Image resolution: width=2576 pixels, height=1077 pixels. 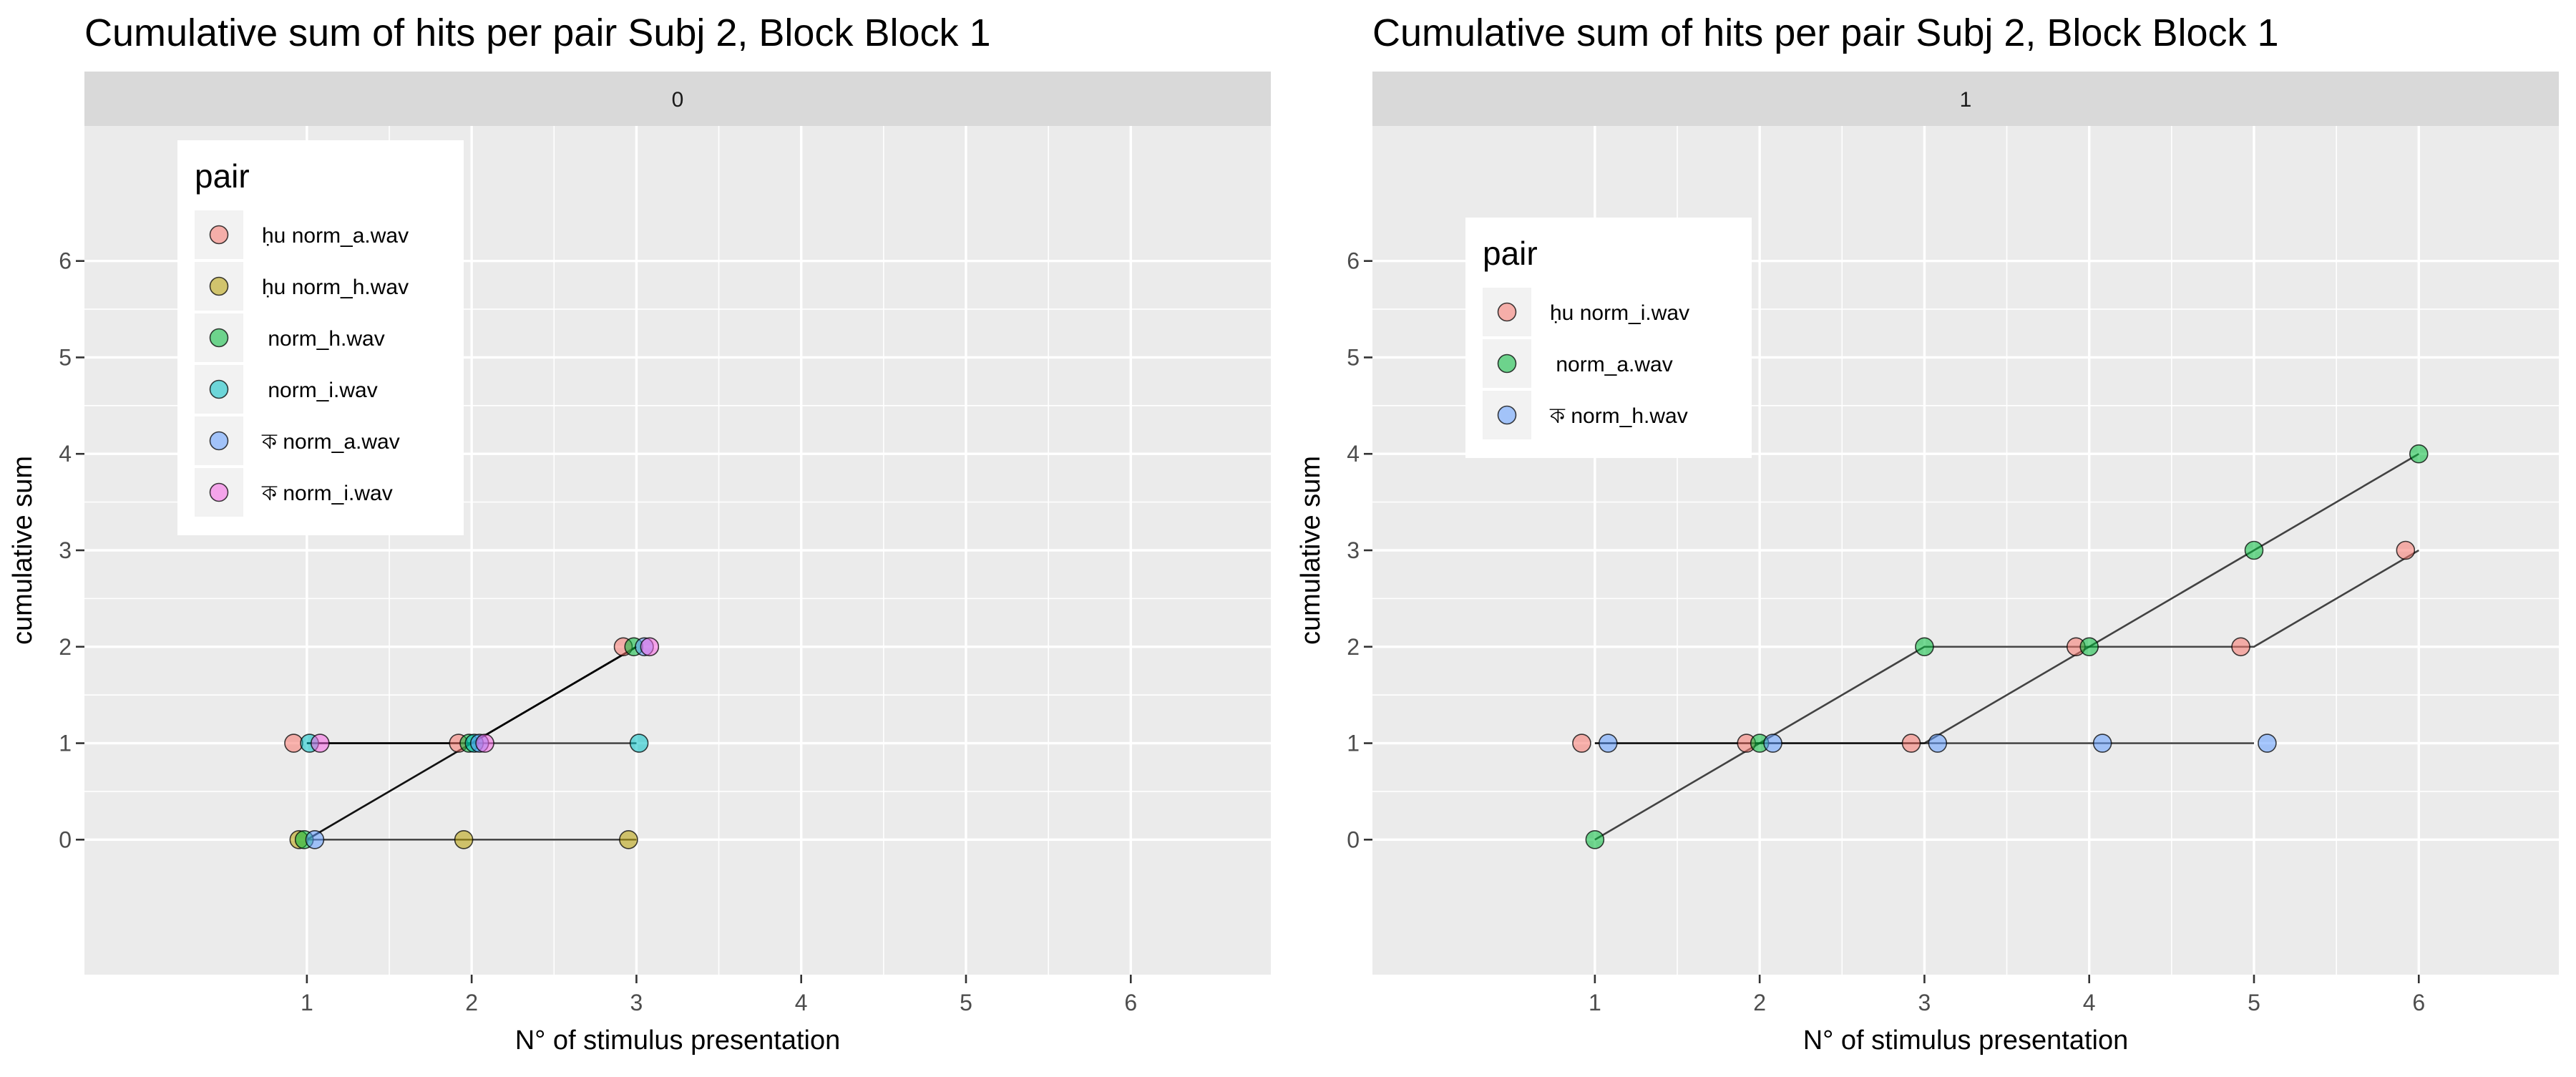 What do you see at coordinates (1611, 364) in the screenshot?
I see `legend-entry-label: ঑ norm_a.wav` at bounding box center [1611, 364].